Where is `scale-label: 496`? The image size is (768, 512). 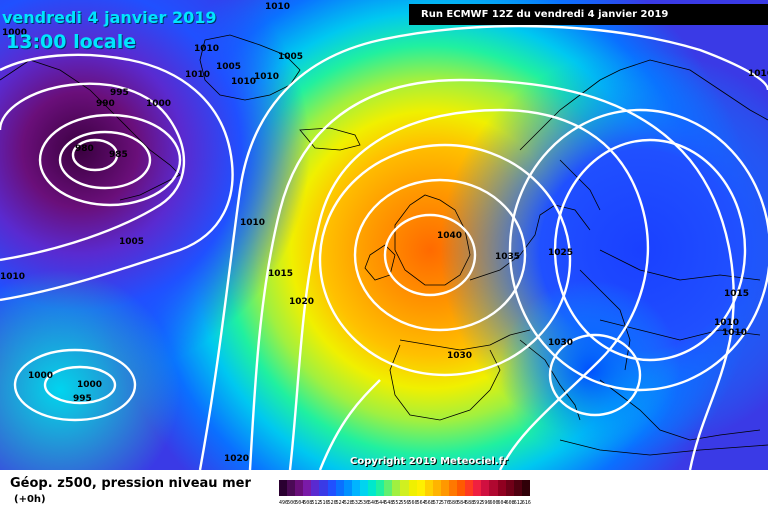
scale-label: 496 is located at coordinates (284, 503).